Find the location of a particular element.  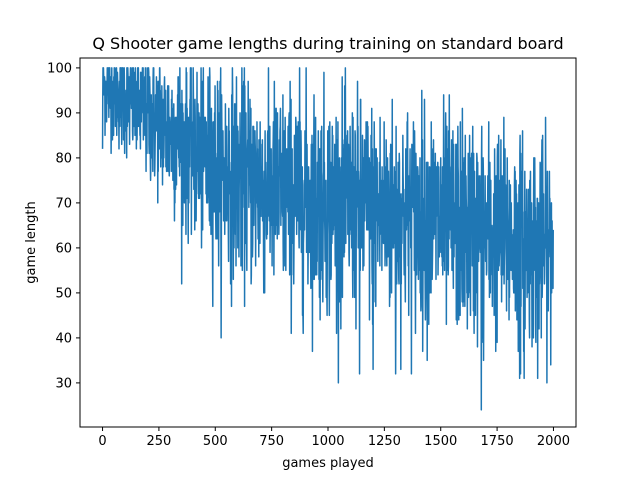

y-axis-label: game length is located at coordinates (31, 242).